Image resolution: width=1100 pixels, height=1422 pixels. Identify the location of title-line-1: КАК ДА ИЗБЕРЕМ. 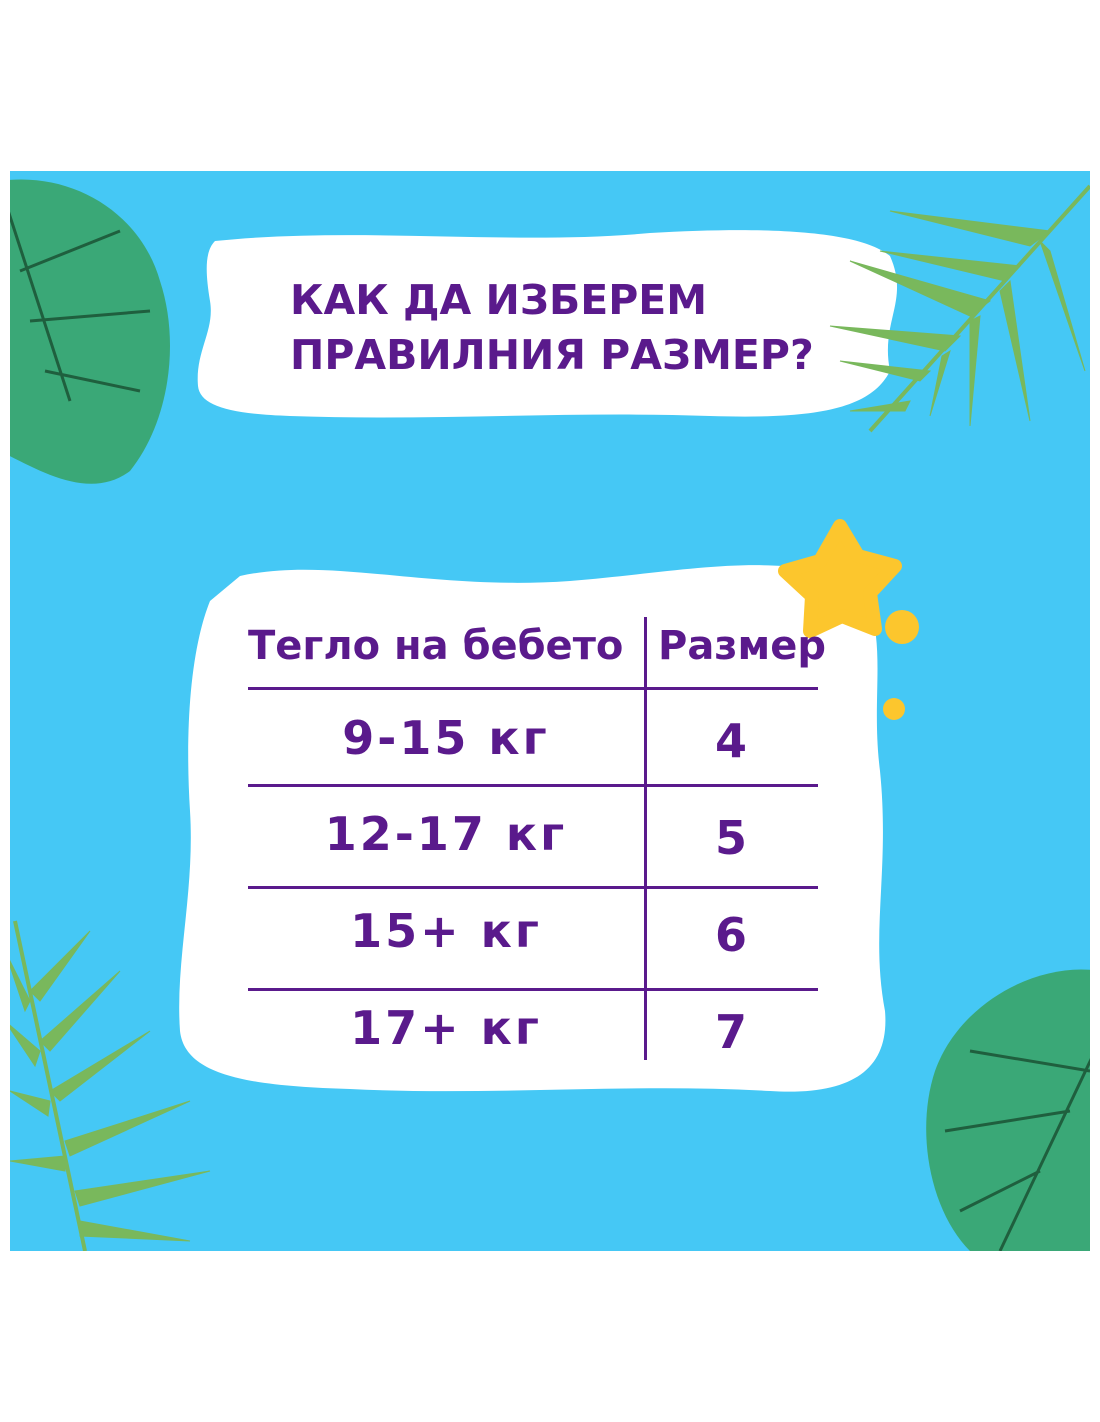
(499, 300).